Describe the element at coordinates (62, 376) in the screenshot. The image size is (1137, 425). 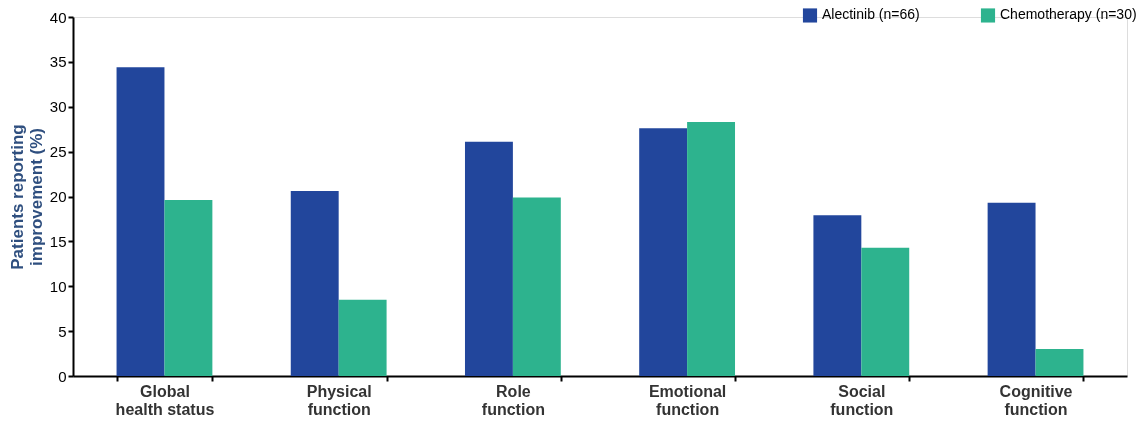
I see `y-tick-label: 0` at that location.